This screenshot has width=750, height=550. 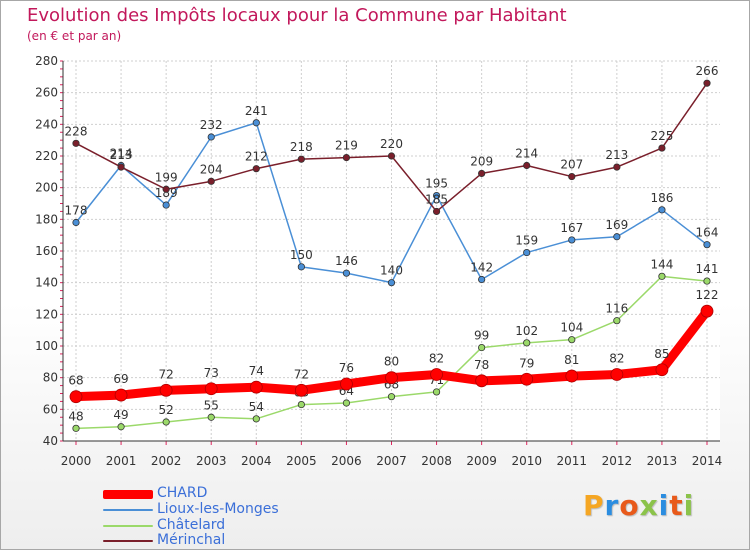 I want to click on y-tick-label: 240, so click(x=46, y=124).